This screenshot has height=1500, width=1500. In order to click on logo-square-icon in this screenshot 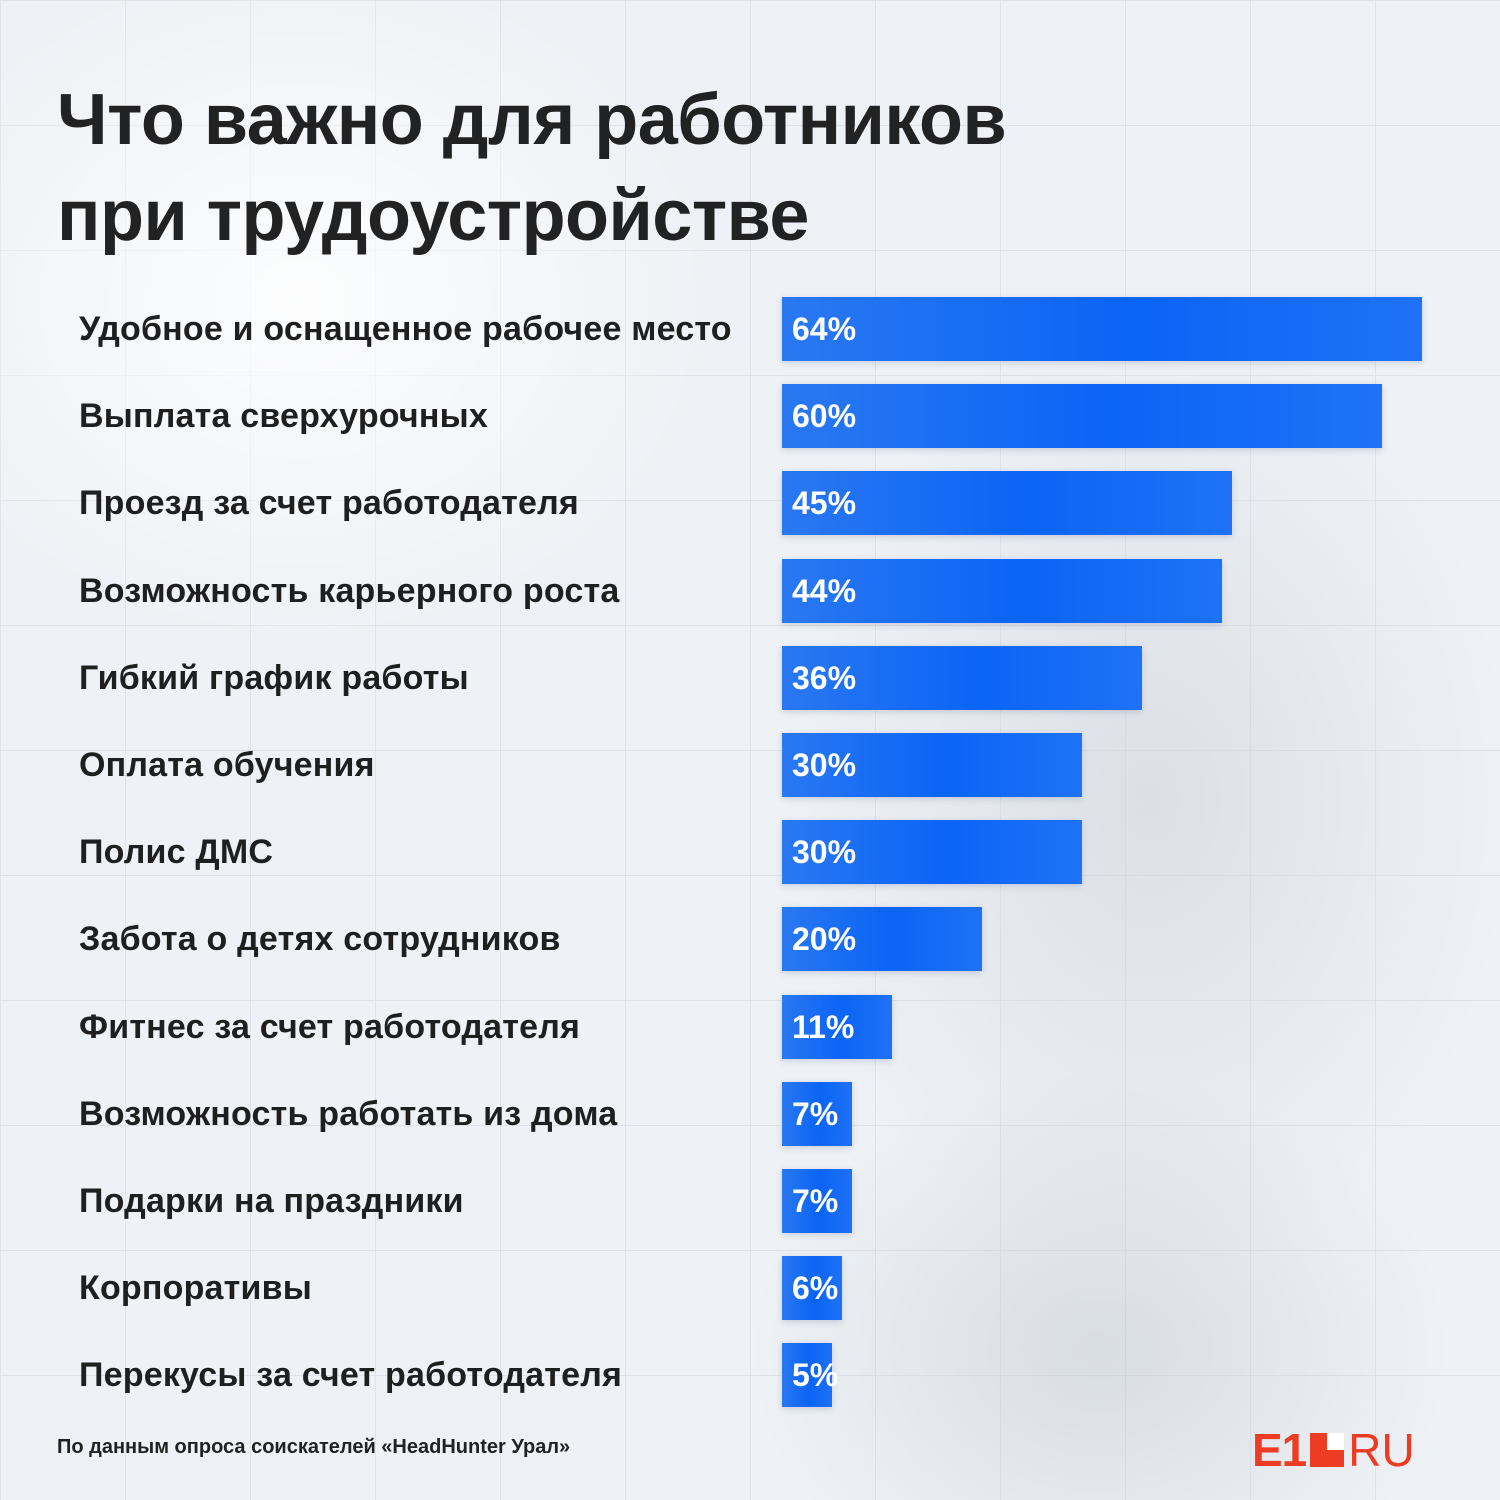, I will do `click(1327, 1450)`.